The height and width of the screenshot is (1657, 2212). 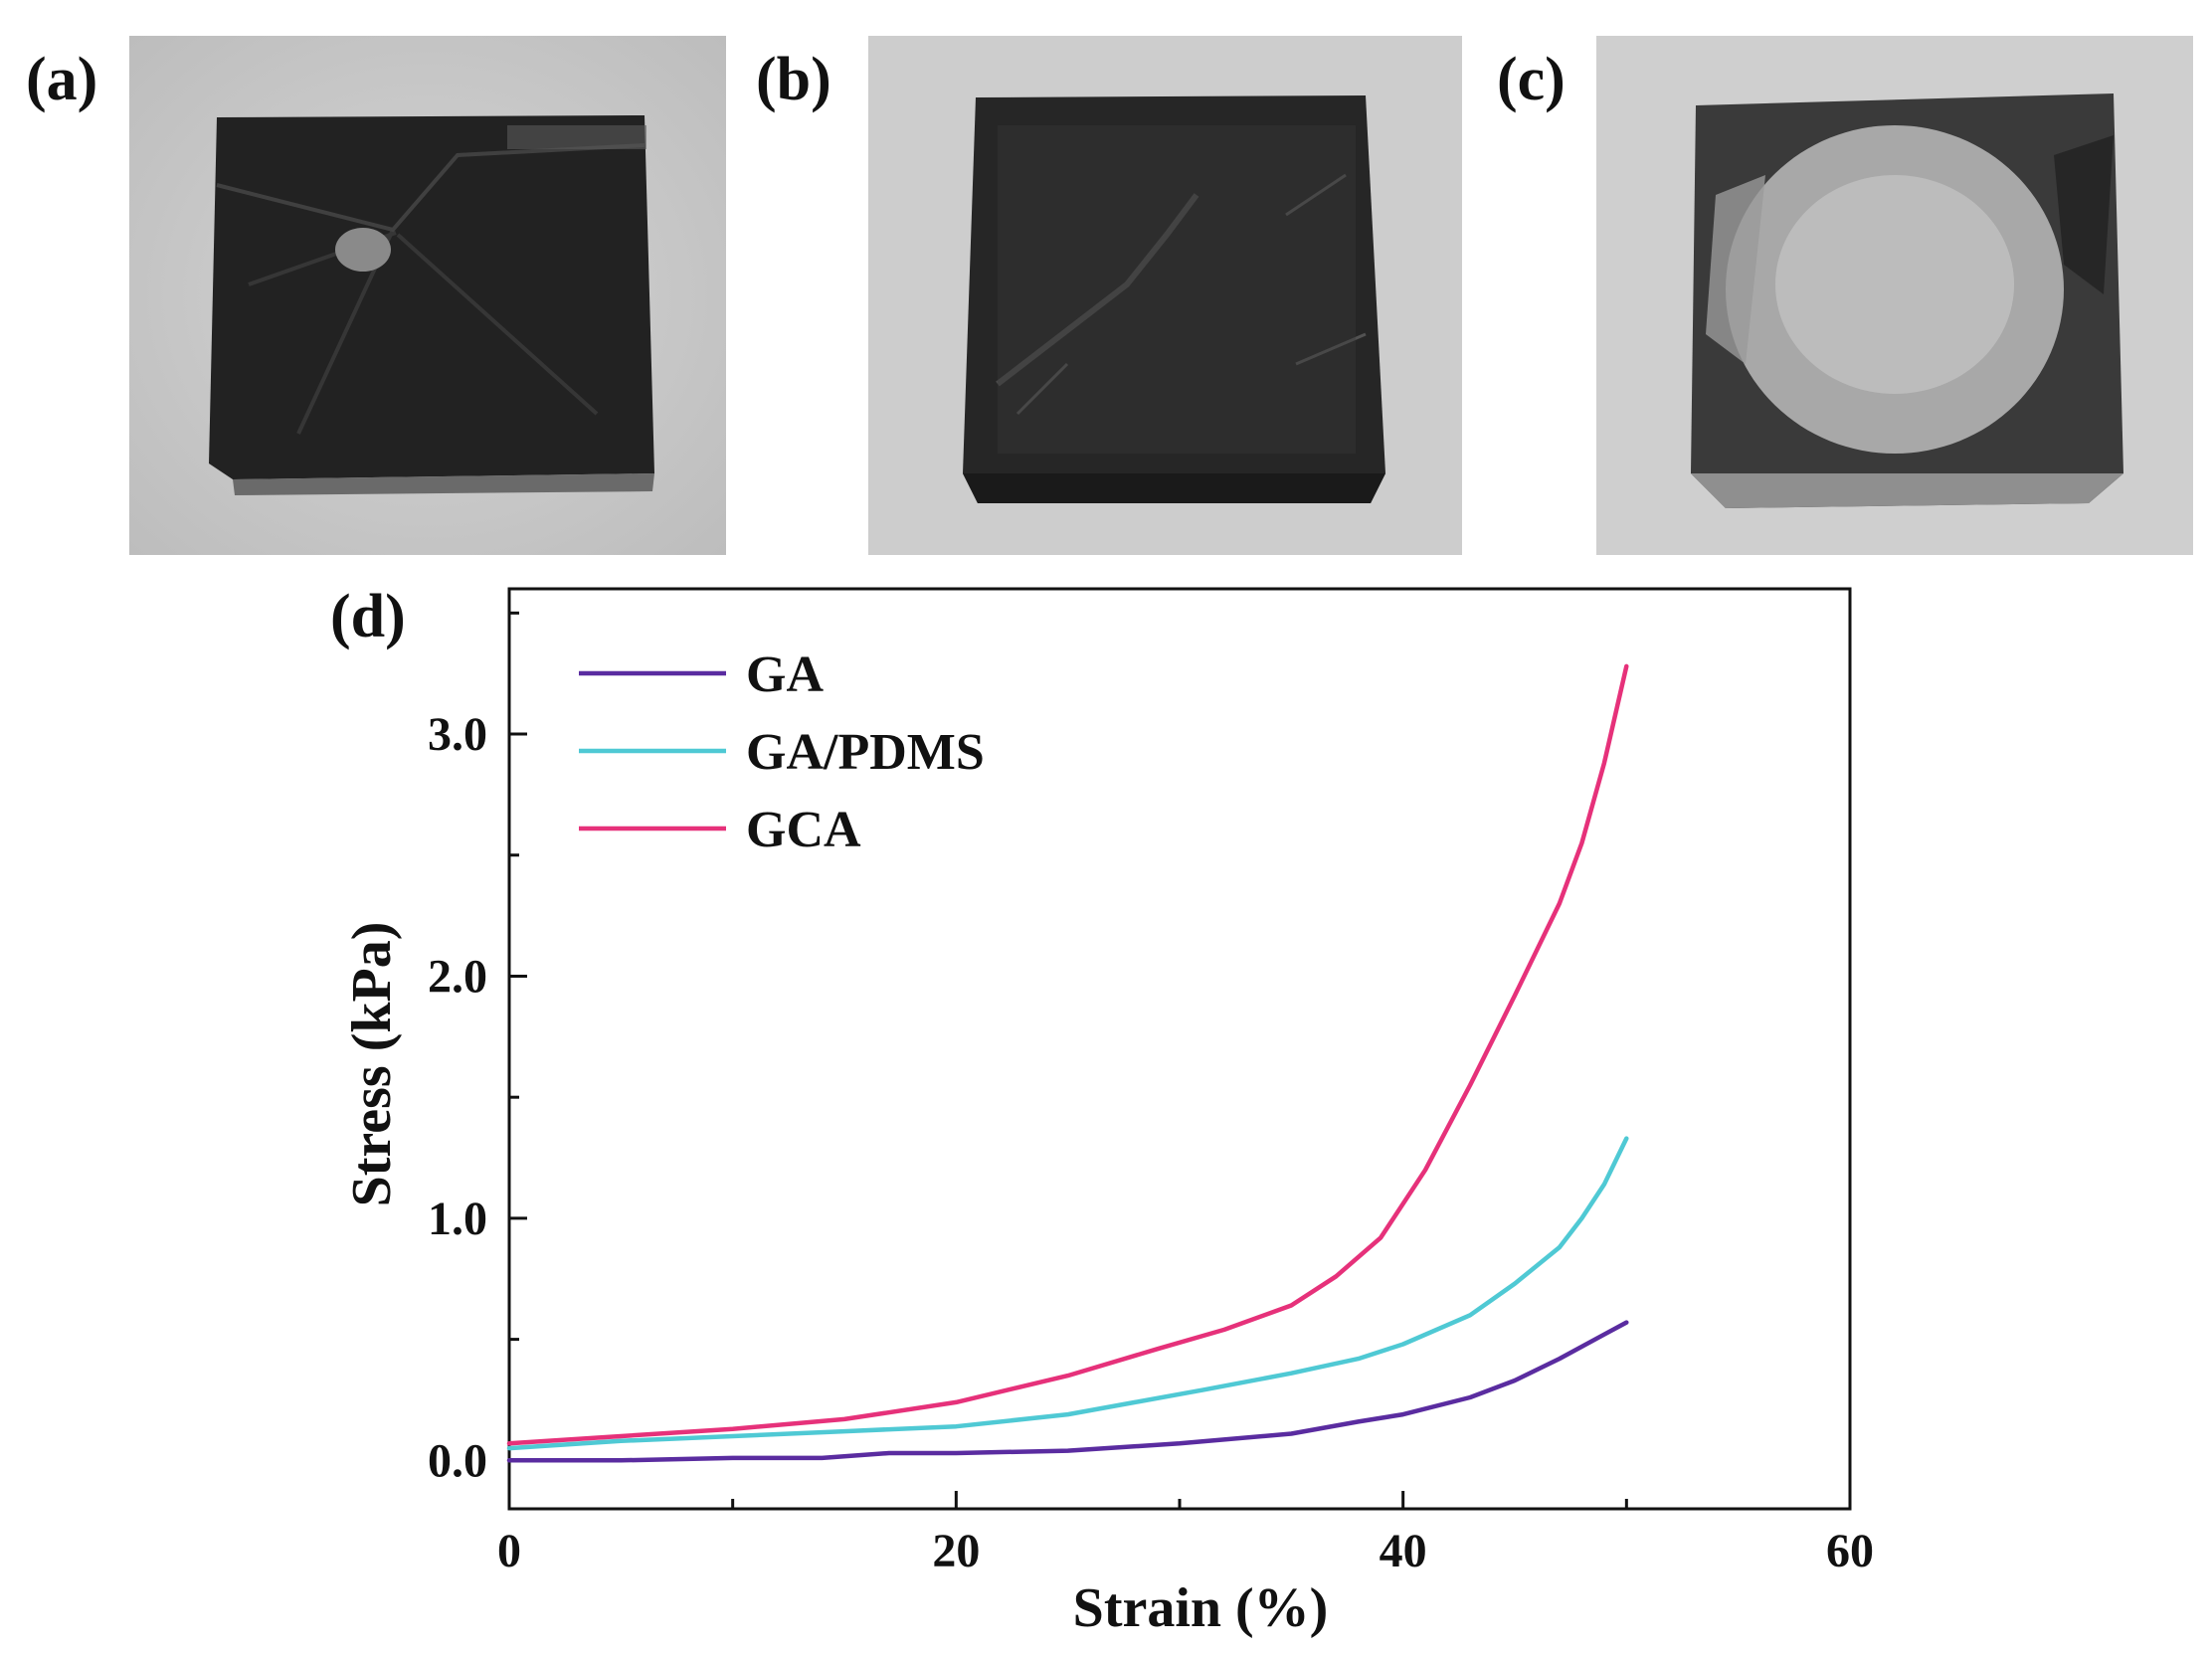 I want to click on y-axis-label: Stress (kPa), so click(x=372, y=1064).